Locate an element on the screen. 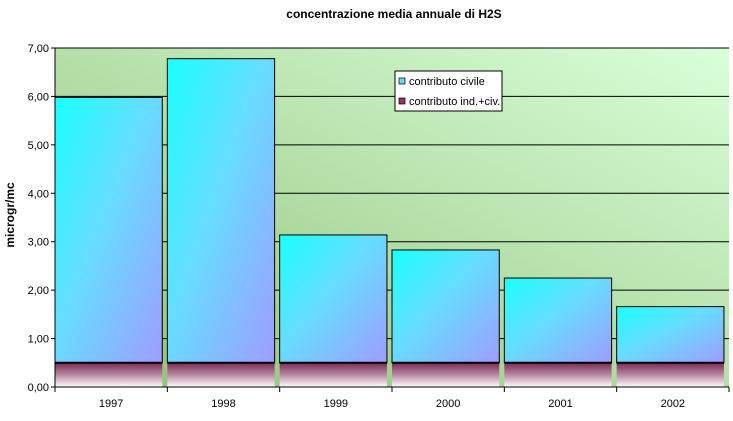 This screenshot has width=733, height=421. y-tick-label: 1,00 is located at coordinates (38, 340).